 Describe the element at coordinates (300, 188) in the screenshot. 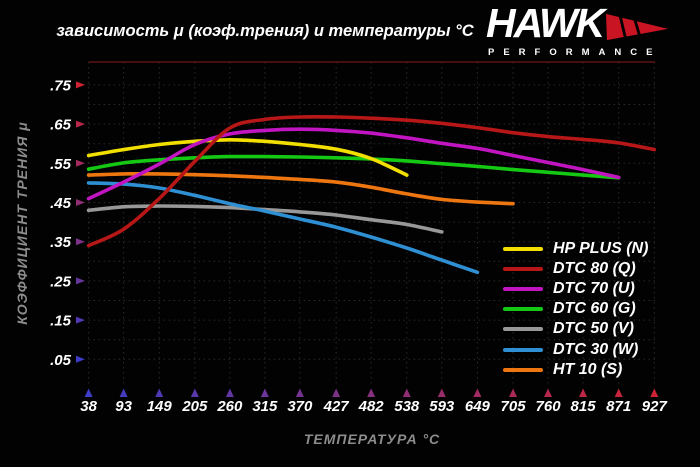

I see `series-line-ht-10-s` at that location.